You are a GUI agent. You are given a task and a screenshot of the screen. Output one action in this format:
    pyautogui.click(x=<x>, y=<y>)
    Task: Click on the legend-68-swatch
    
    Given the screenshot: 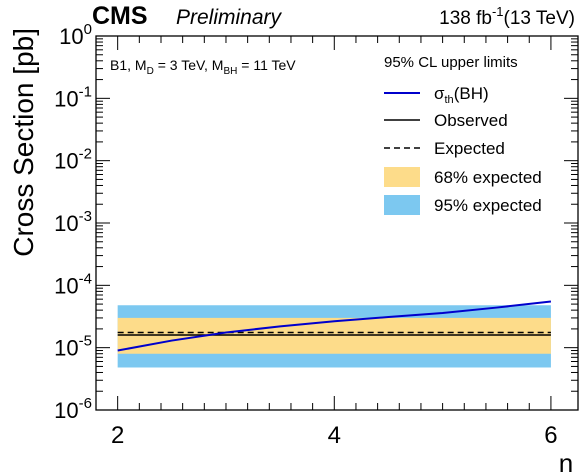 What is the action you would take?
    pyautogui.click(x=402, y=177)
    